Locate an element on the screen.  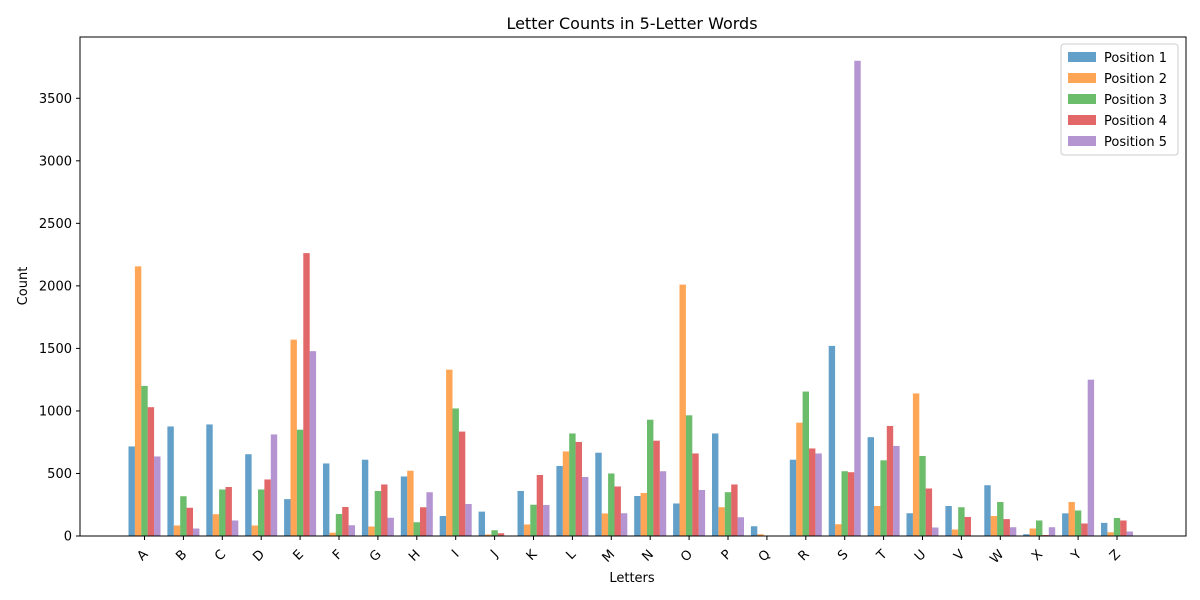
x-tick-label: I is located at coordinates (455, 553).